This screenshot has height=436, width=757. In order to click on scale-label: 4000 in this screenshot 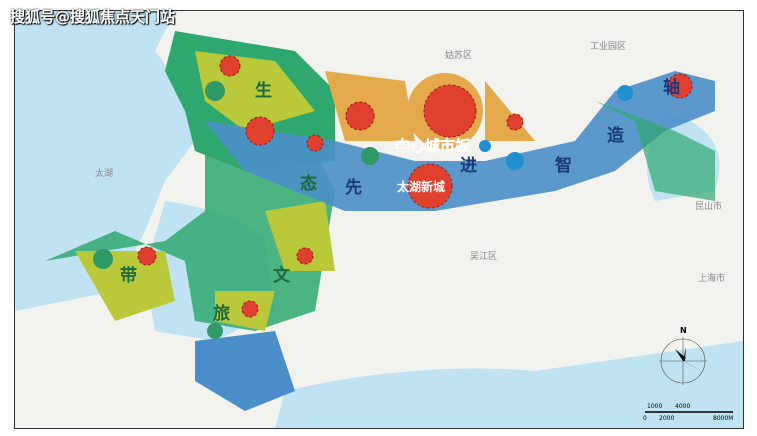, I will do `click(682, 406)`.